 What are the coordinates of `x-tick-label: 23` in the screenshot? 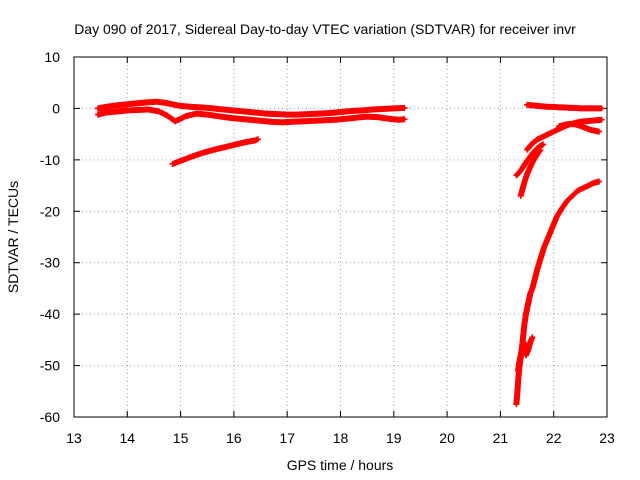 It's located at (607, 438).